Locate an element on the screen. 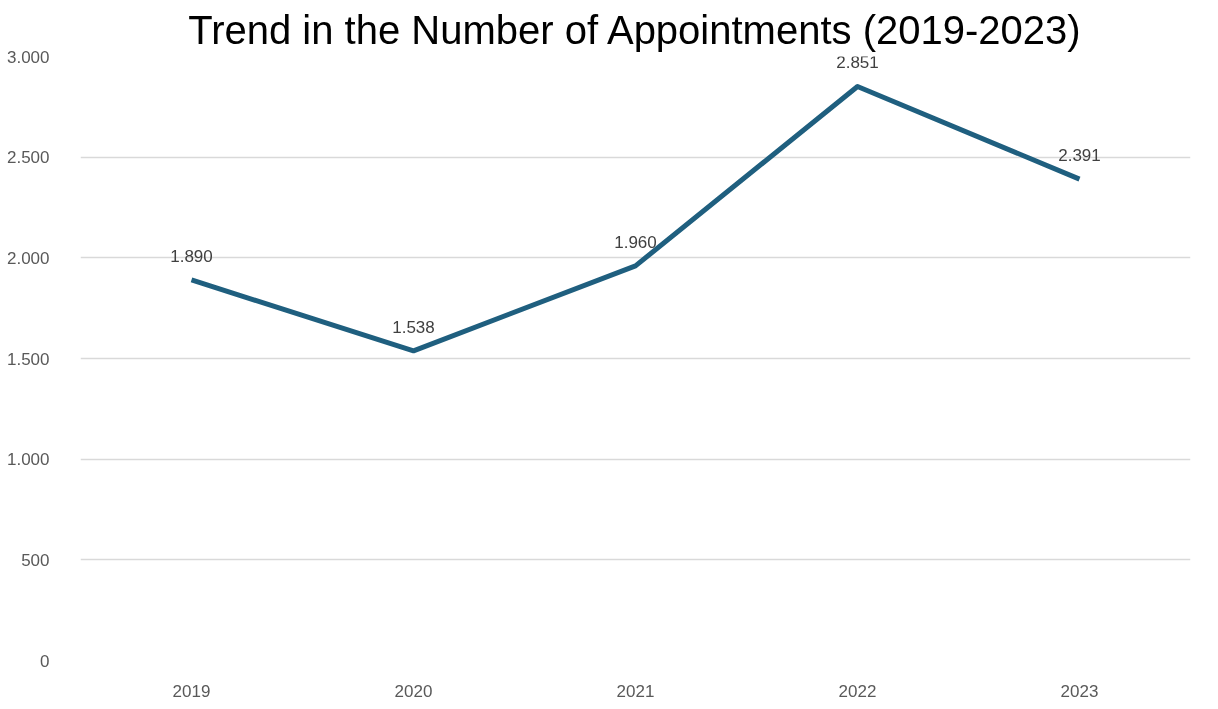 The height and width of the screenshot is (709, 1218). y-tick-label: 500 is located at coordinates (35, 560).